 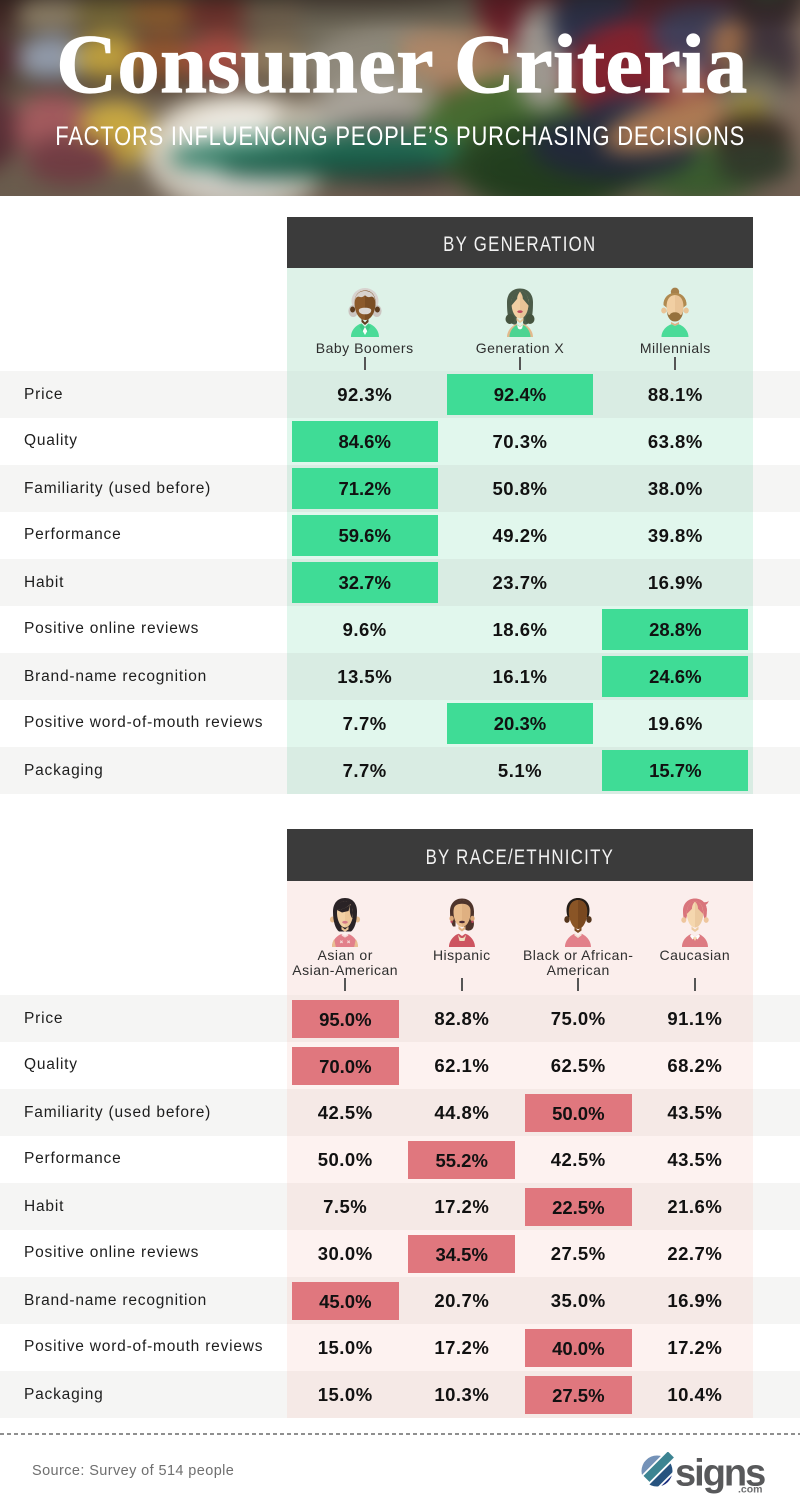 I want to click on svg-text: signs, so click(x=720, y=1474).